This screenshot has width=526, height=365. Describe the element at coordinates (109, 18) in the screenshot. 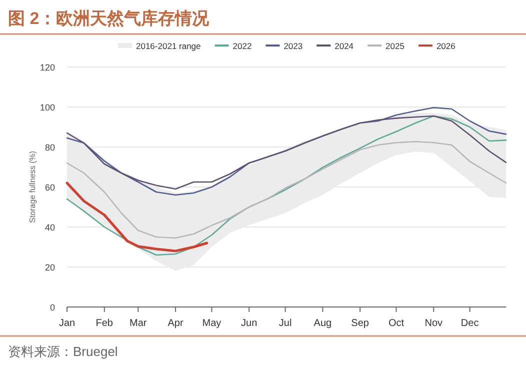

I see `chart-title: 图 2：欧洲天然气库存情况` at that location.